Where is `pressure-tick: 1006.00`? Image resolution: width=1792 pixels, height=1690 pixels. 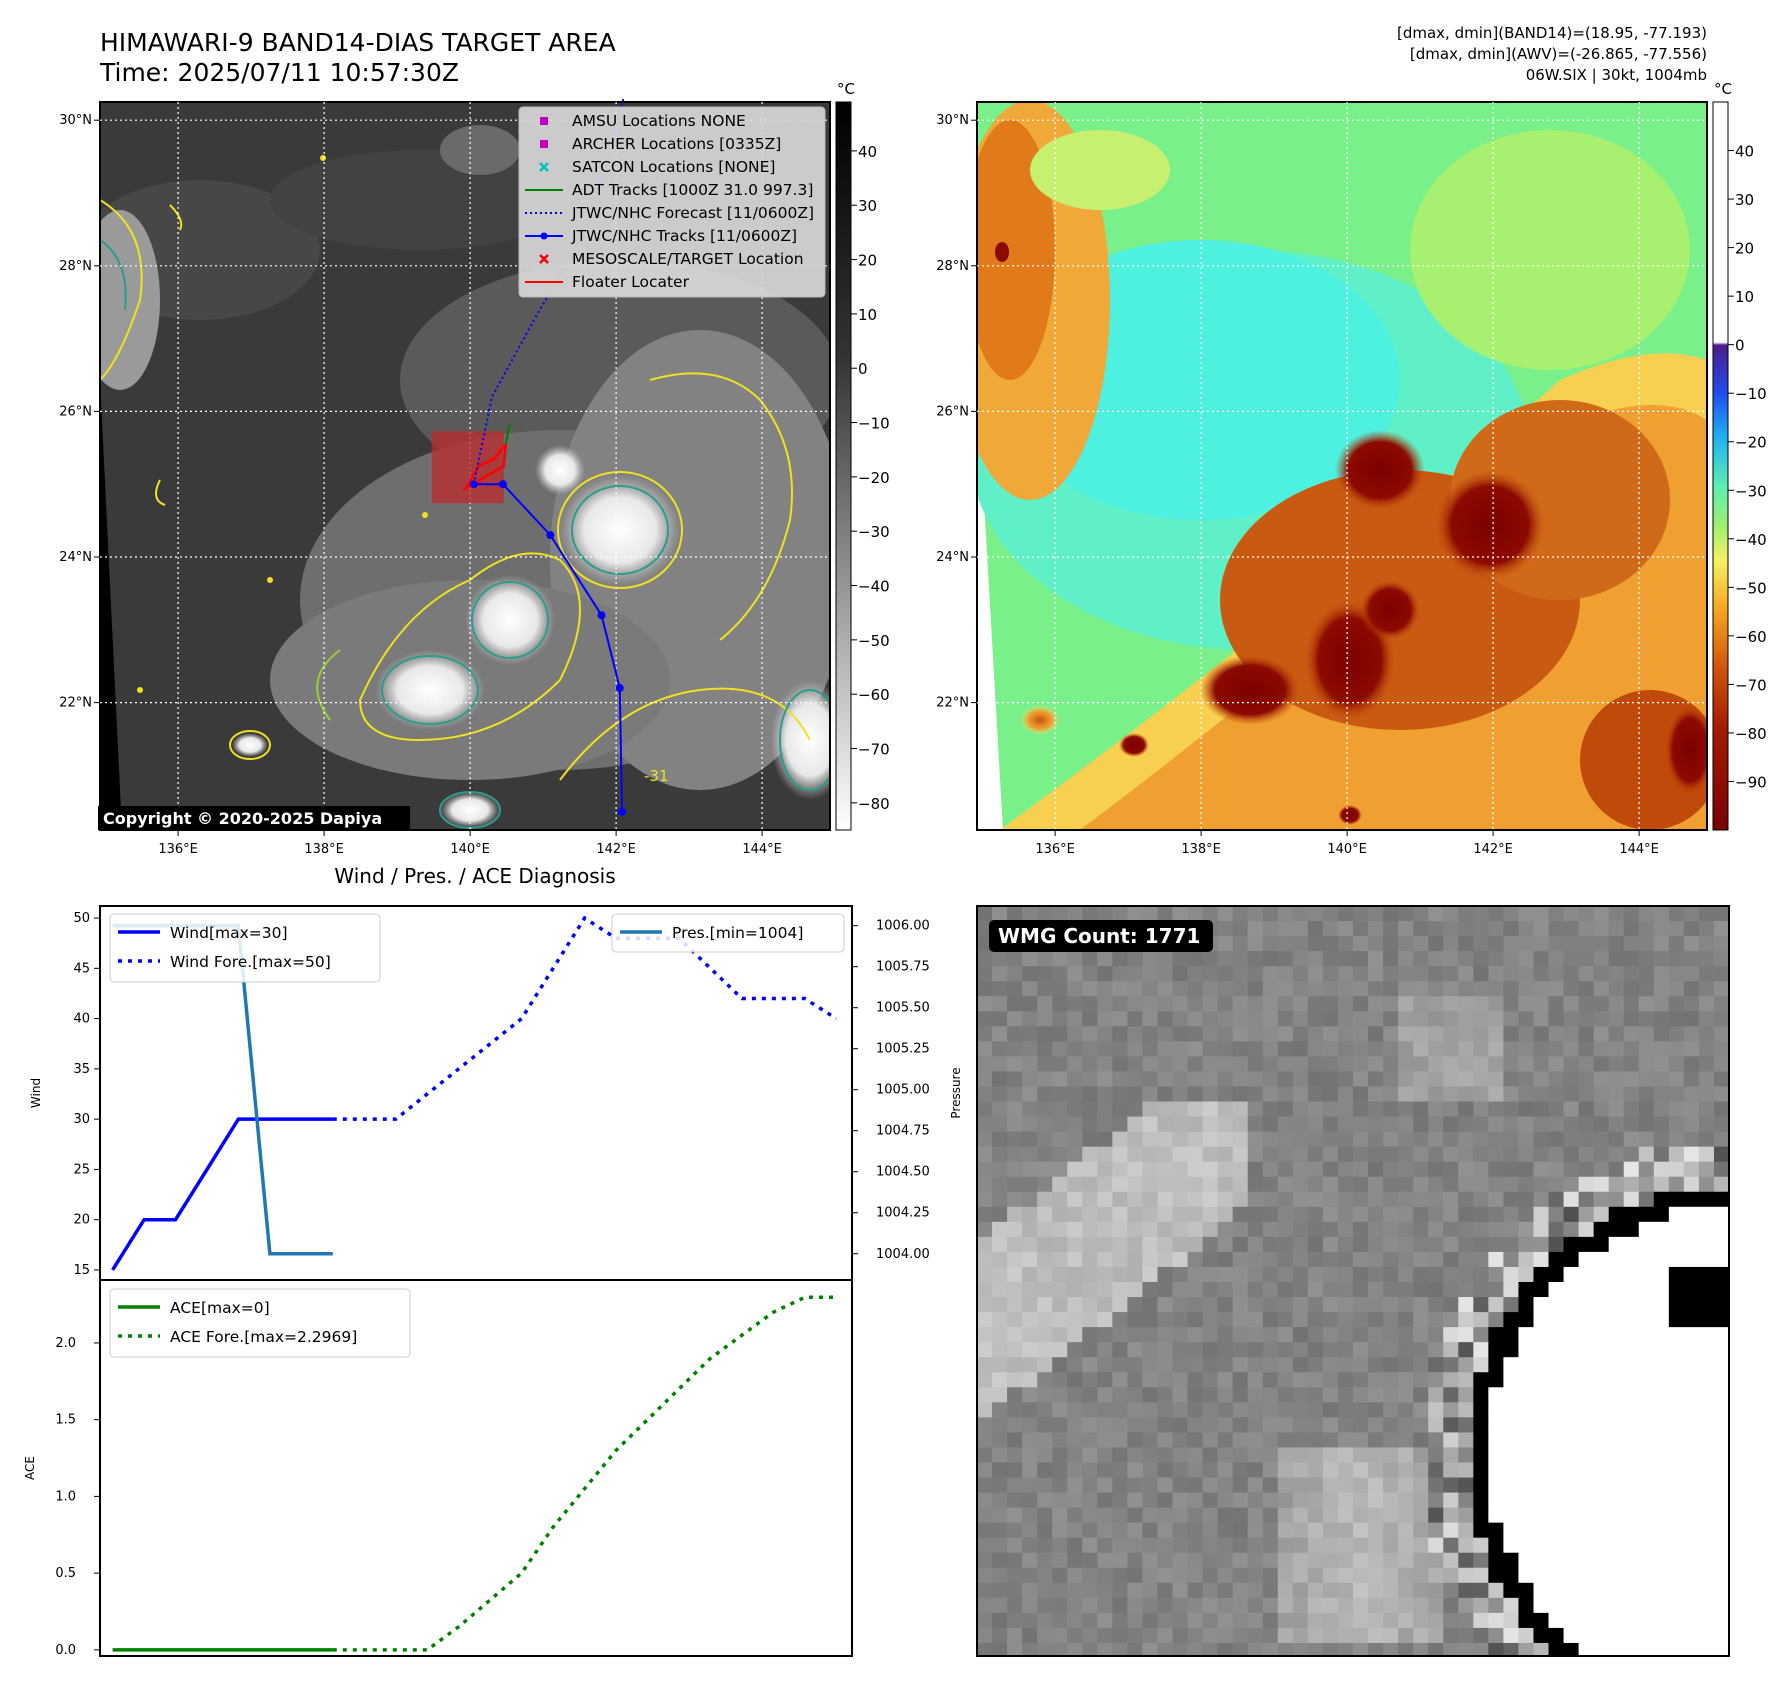 pressure-tick: 1006.00 is located at coordinates (903, 926).